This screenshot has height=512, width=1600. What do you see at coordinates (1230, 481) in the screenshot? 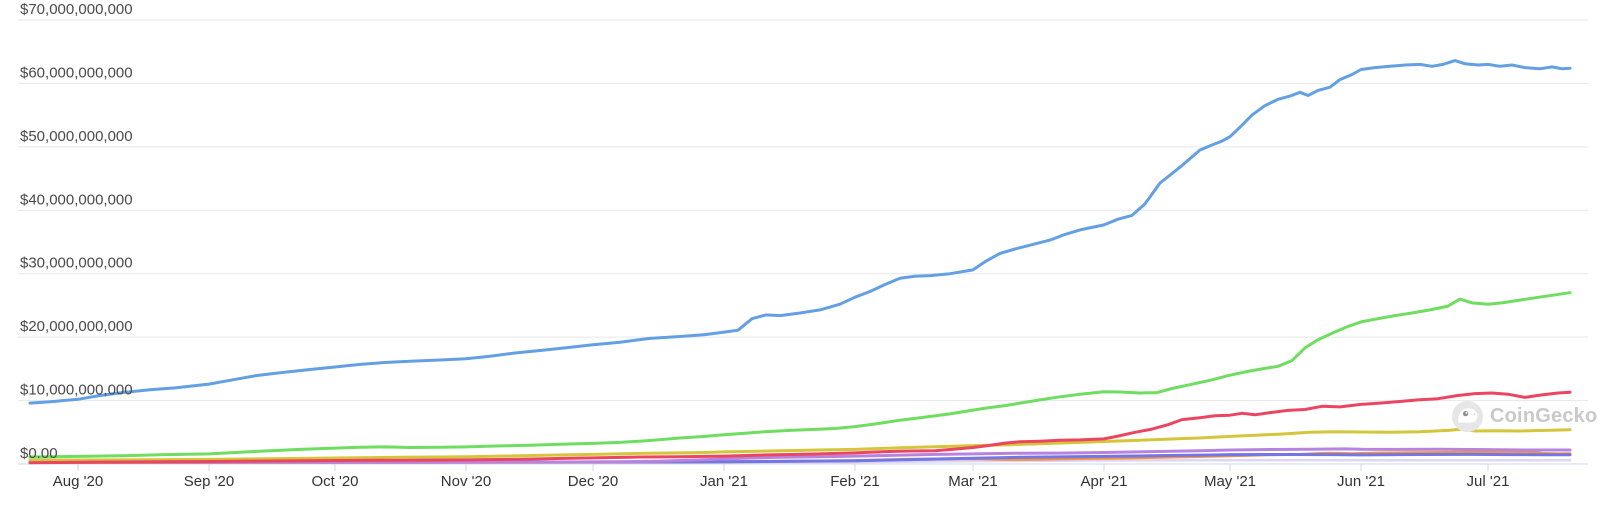
I see `x-axis-label: May '21` at bounding box center [1230, 481].